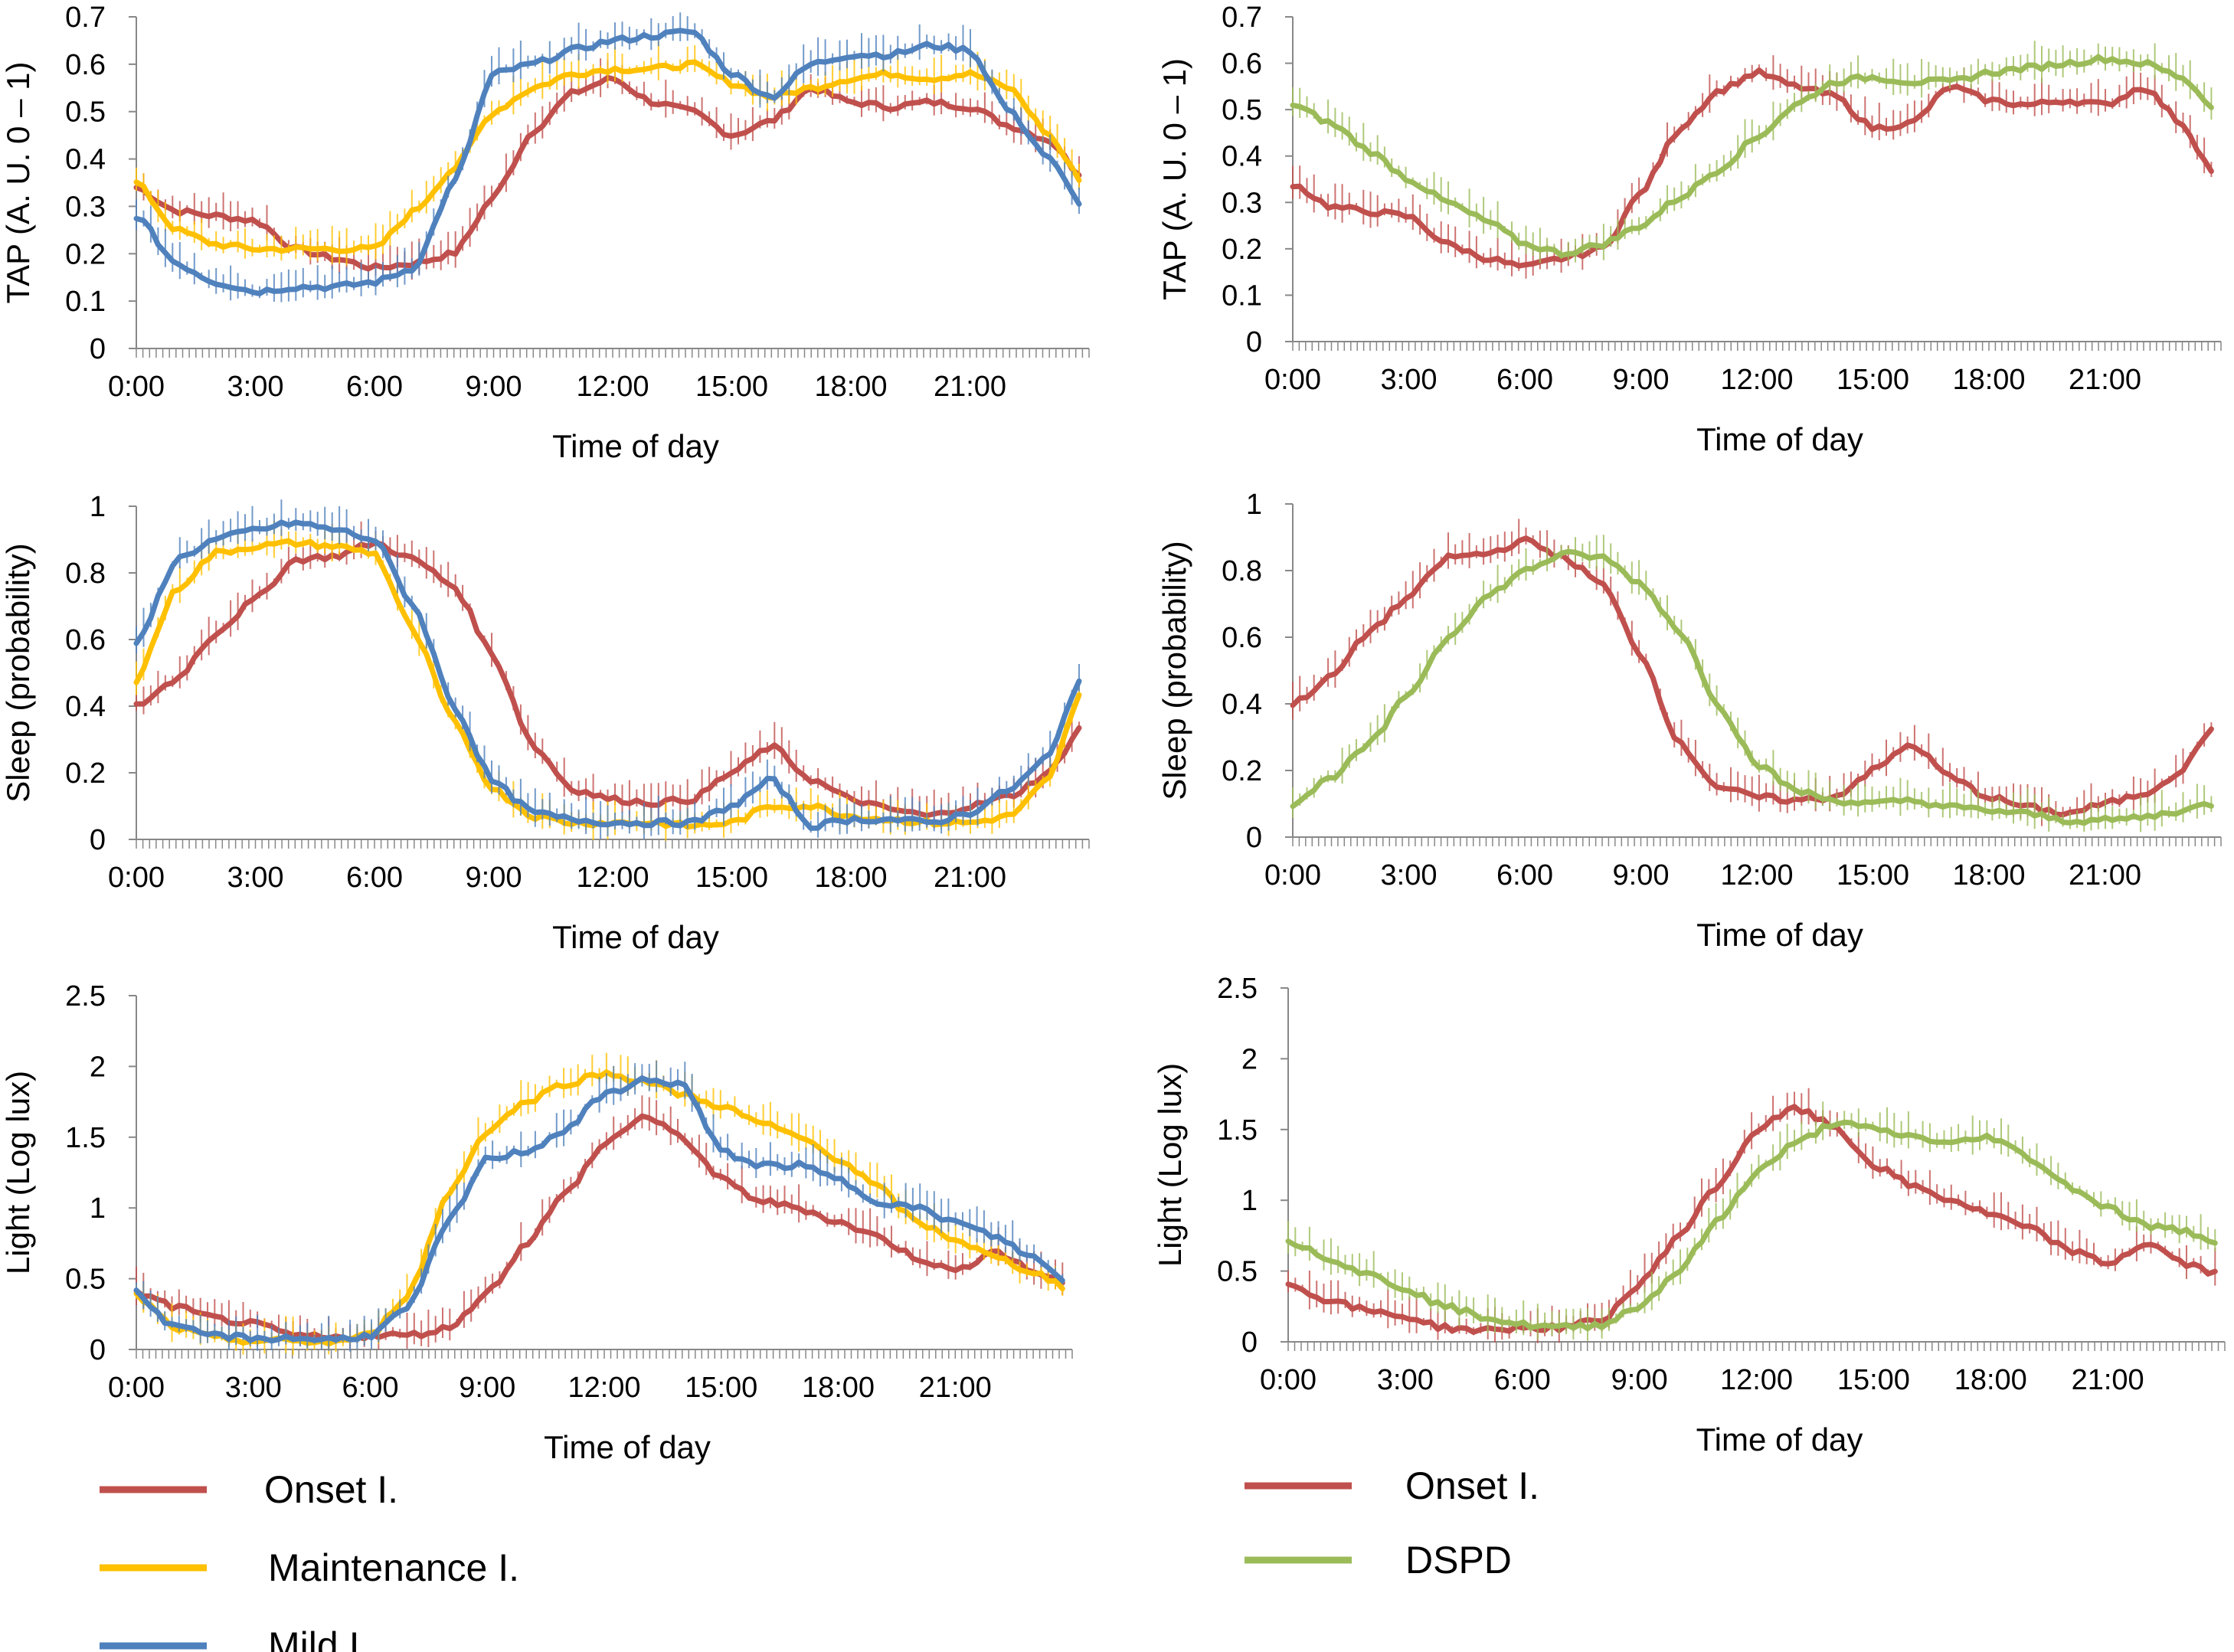 The height and width of the screenshot is (1652, 2234). What do you see at coordinates (85, 574) in the screenshot?
I see `y-tick-label: 0.8` at bounding box center [85, 574].